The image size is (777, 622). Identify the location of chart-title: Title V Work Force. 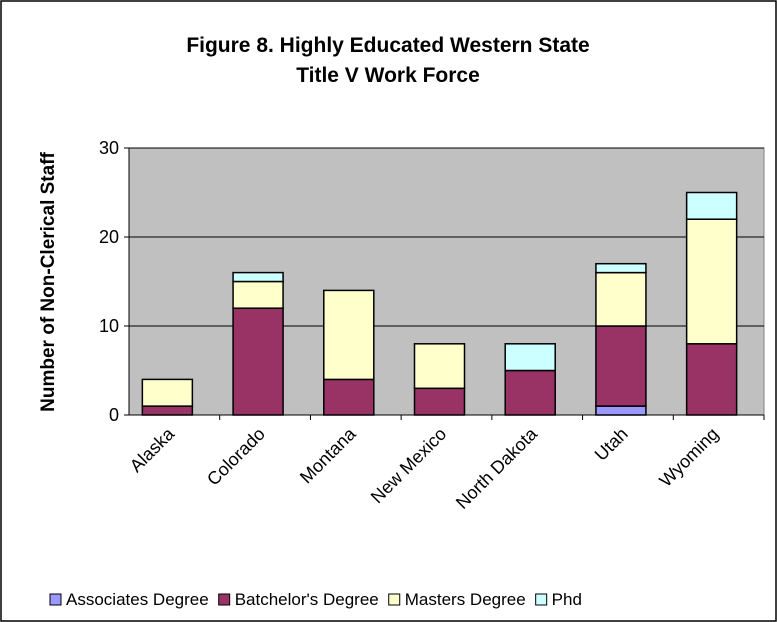
(388, 75).